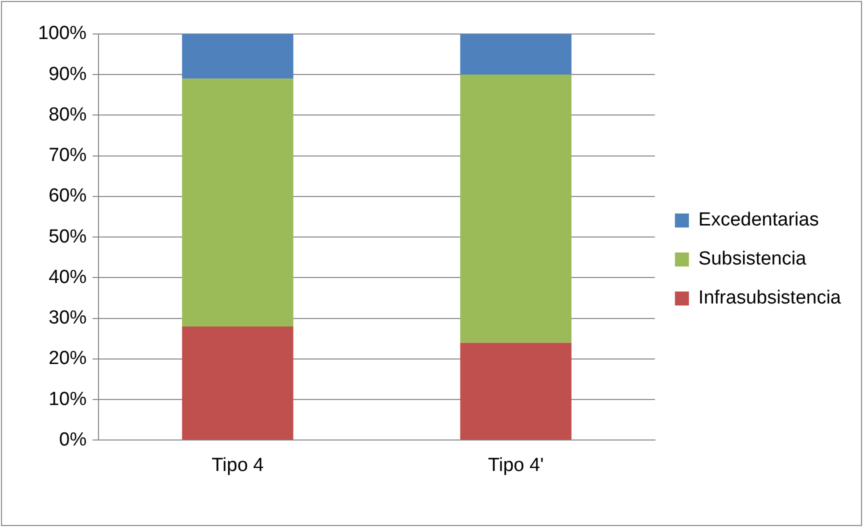 Image resolution: width=863 pixels, height=527 pixels. I want to click on x-tick-label: Tipo 4', so click(516, 465).